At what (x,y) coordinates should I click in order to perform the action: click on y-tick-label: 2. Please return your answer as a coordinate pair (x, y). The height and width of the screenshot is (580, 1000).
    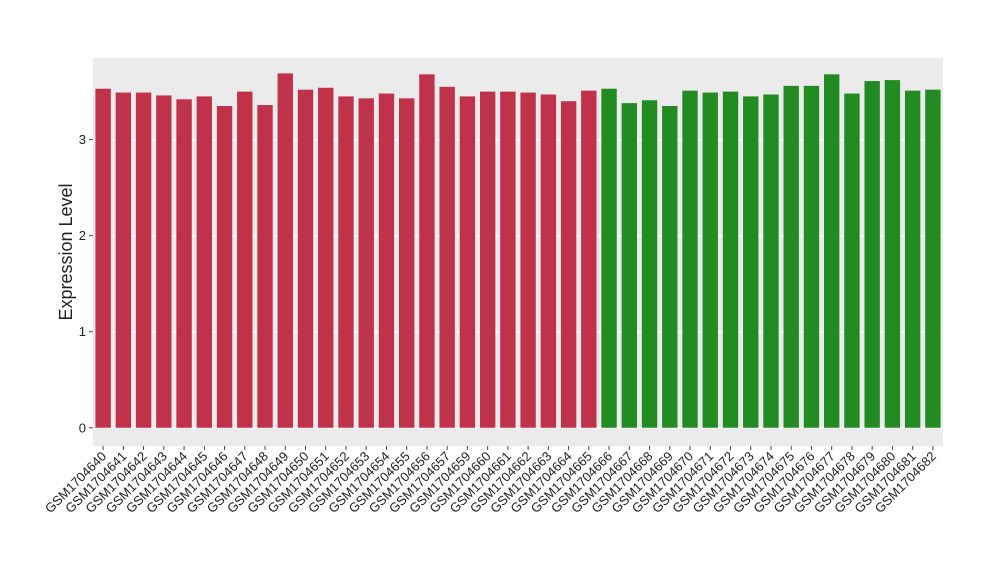
    Looking at the image, I should click on (82, 235).